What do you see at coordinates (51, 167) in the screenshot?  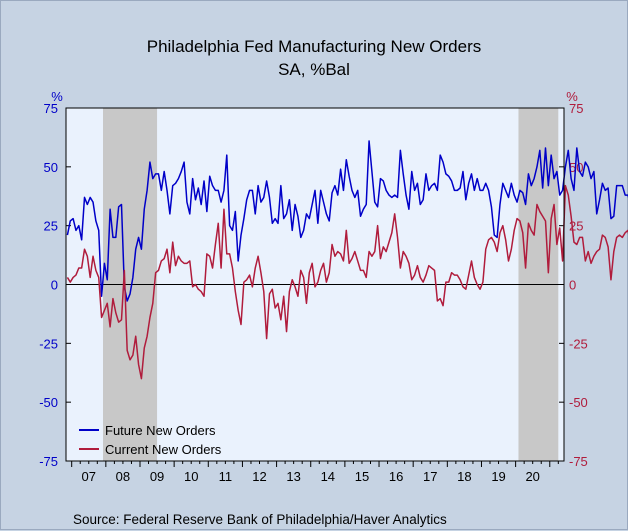 I see `y-tick-label-left: 50` at bounding box center [51, 167].